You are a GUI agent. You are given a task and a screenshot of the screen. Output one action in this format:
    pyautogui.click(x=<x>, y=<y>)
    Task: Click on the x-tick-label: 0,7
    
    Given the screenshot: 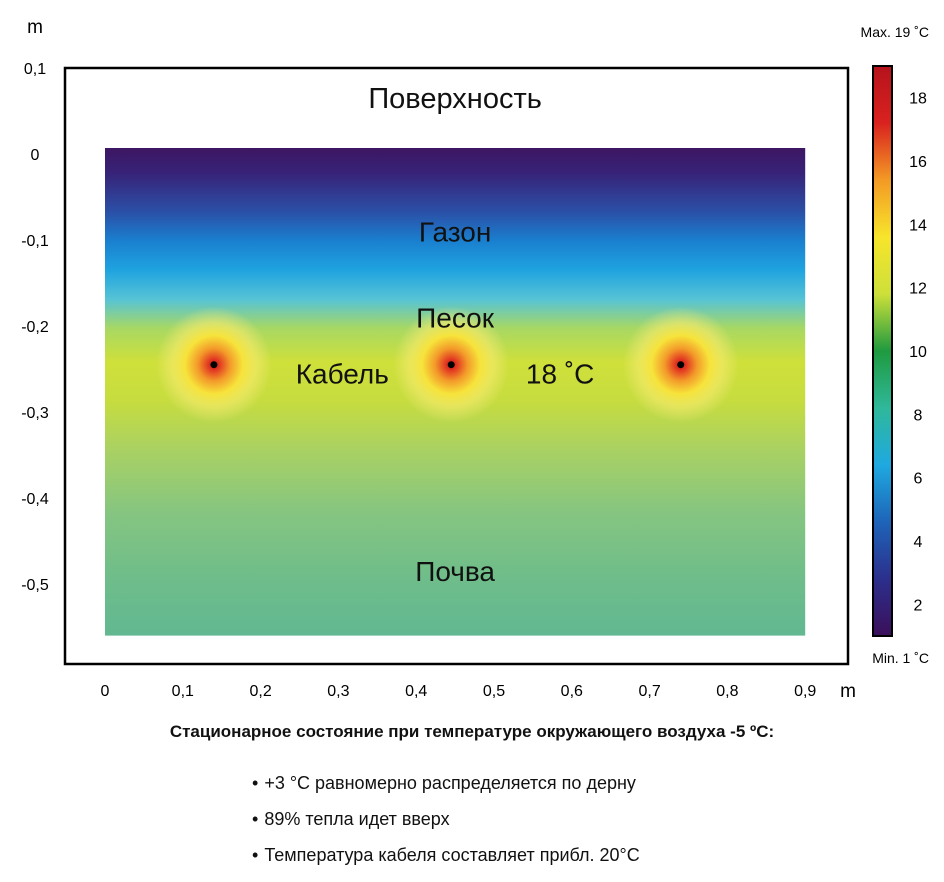 What is the action you would take?
    pyautogui.click(x=649, y=691)
    